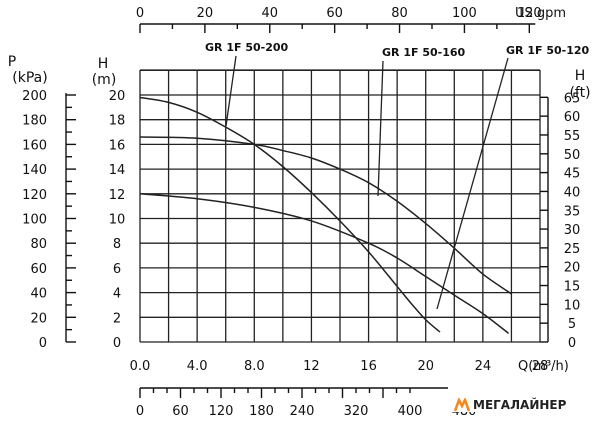 Image resolution: width=600 pixels, height=423 pixels. Describe the element at coordinates (197, 366) in the screenshot. I see `q-tick-label: 4.0` at that location.